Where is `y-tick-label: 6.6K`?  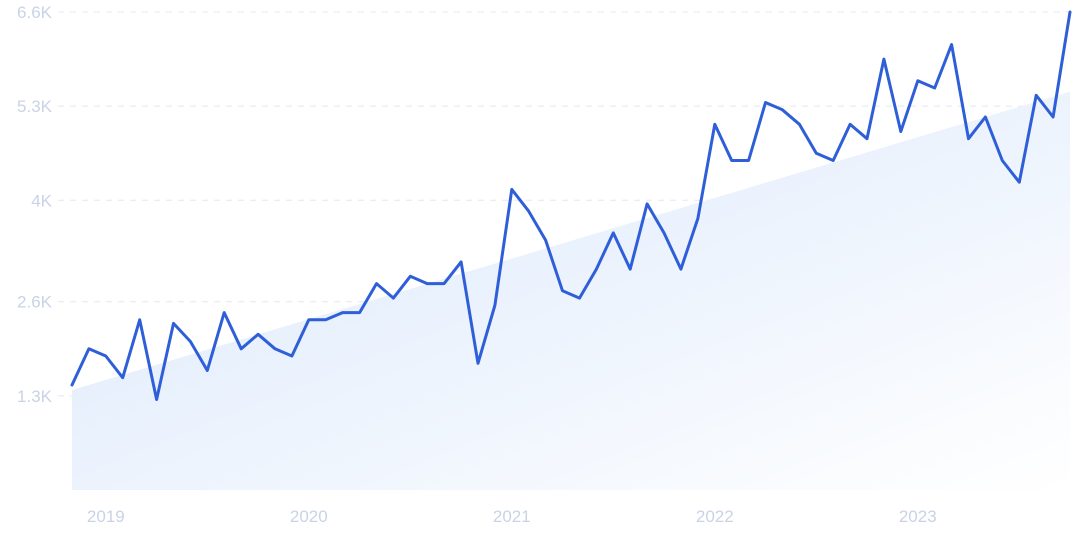 y-tick-label: 6.6K is located at coordinates (35, 12).